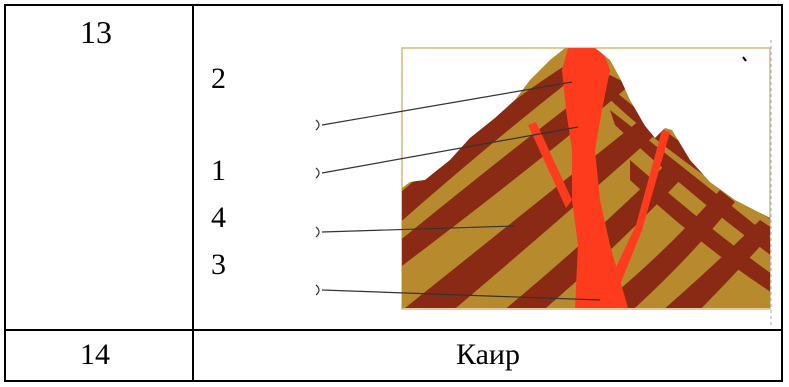 The image size is (789, 387). What do you see at coordinates (393, 381) in the screenshot?
I see `table-border-bottom` at bounding box center [393, 381].